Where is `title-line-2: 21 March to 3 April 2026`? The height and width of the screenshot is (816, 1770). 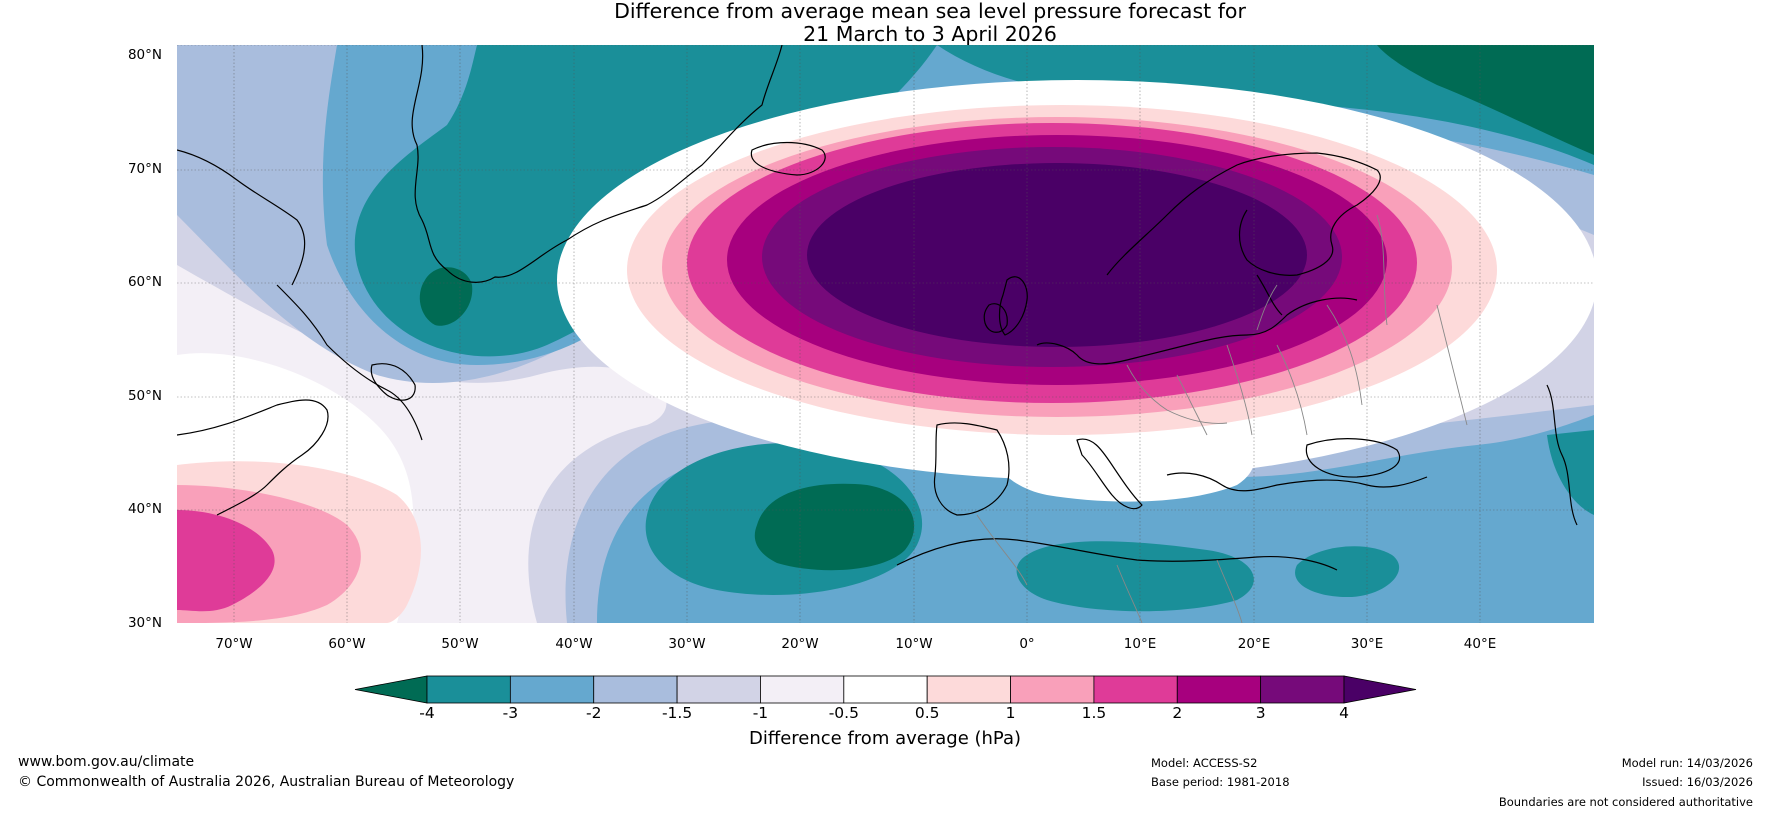 title-line-2: 21 March to 3 April 2026 is located at coordinates (930, 34).